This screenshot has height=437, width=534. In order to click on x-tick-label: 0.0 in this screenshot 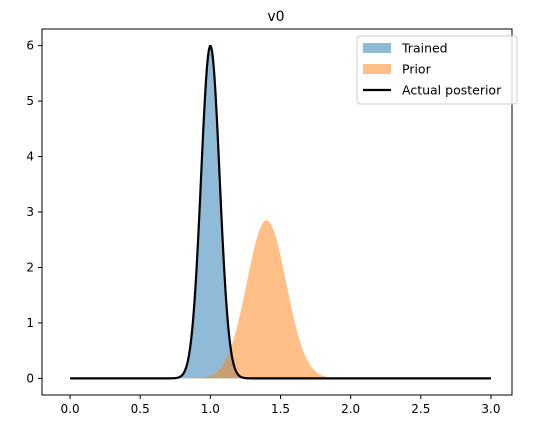, I will do `click(70, 409)`.